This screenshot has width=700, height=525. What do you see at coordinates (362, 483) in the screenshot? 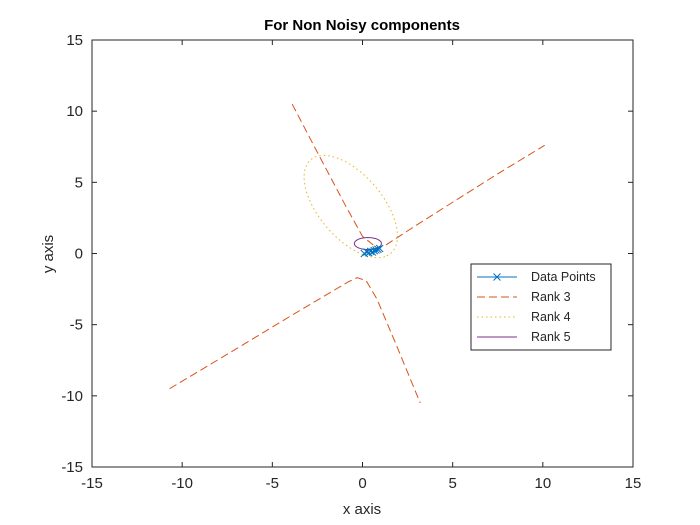
I see `x-tick-label: 0` at bounding box center [362, 483].